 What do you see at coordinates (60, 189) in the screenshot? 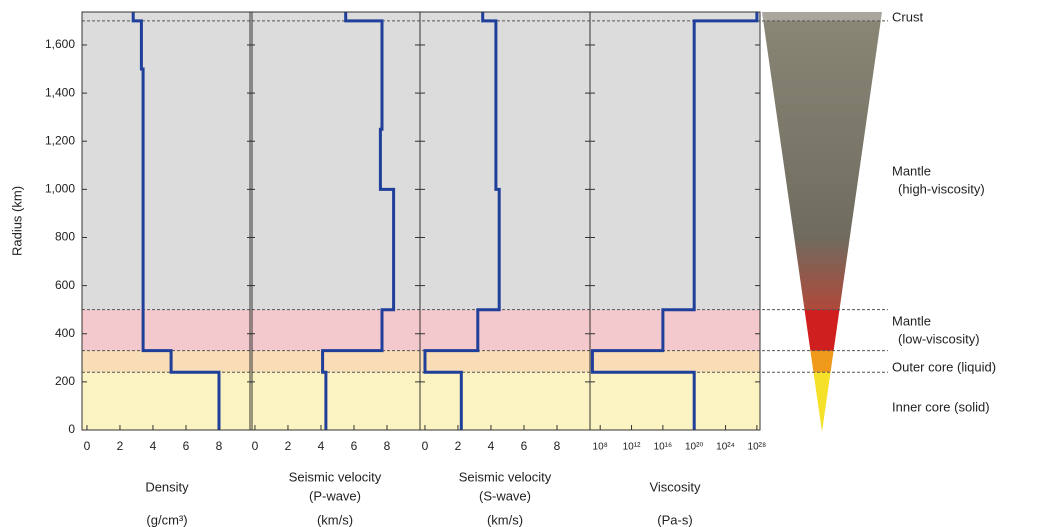
I see `y-tick-label: 1,000` at bounding box center [60, 189].